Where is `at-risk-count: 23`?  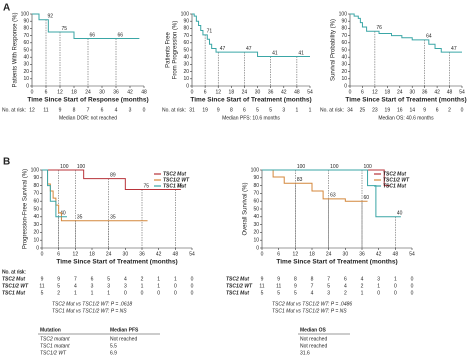
at-risk-count: 23 is located at coordinates (375, 110).